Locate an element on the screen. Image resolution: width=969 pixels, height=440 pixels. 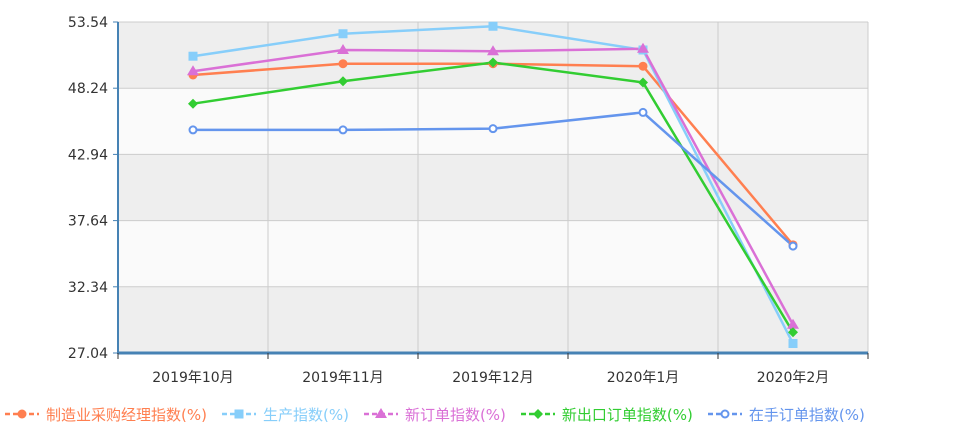
y-tick-label: 53.54 is located at coordinates (88, 23).